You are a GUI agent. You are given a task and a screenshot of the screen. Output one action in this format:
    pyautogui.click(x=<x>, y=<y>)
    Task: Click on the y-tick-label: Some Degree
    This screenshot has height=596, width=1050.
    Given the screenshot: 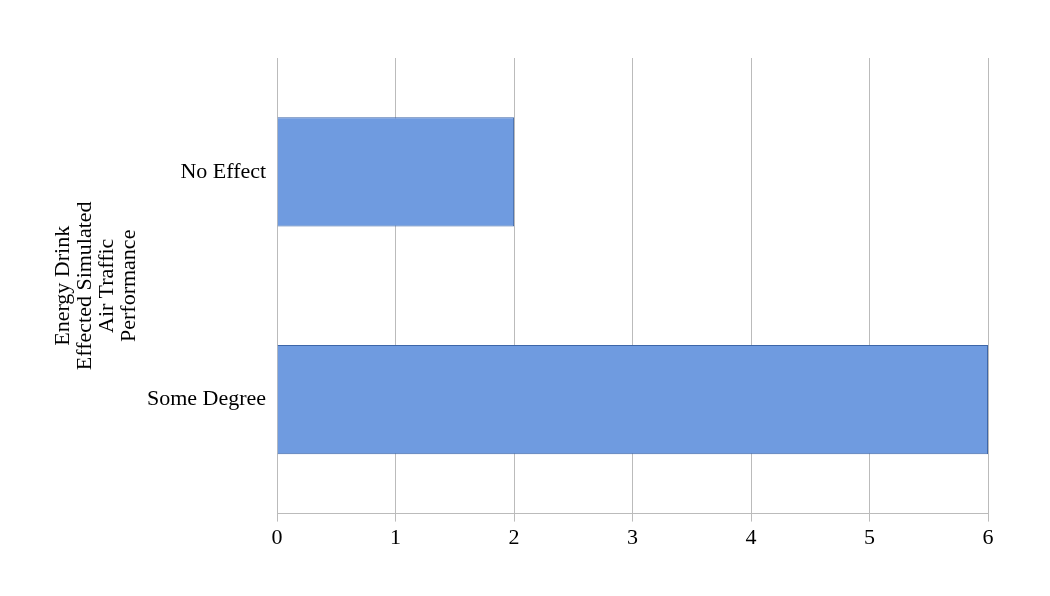 What is the action you would take?
    pyautogui.click(x=207, y=398)
    